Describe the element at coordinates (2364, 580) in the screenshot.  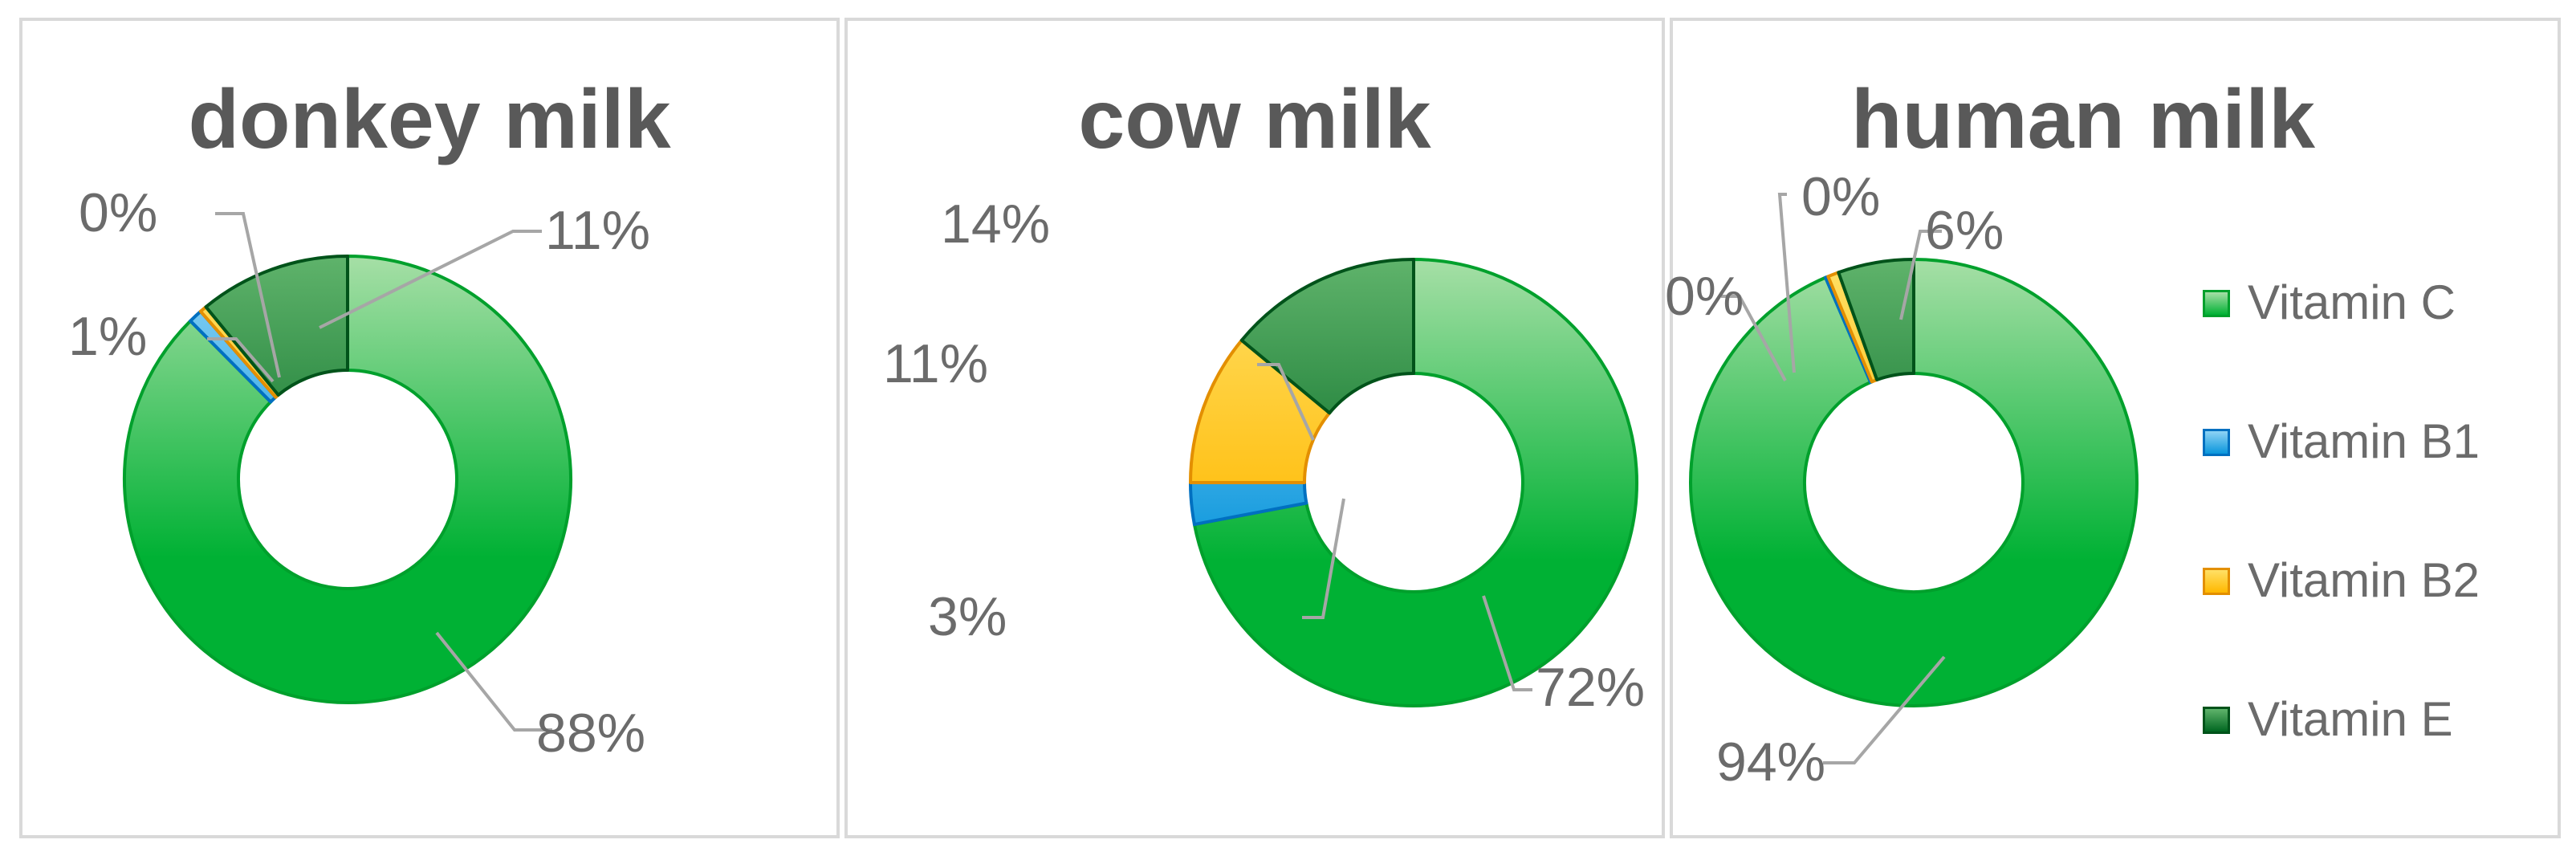
I see `legend-label: Vitamin B2` at that location.